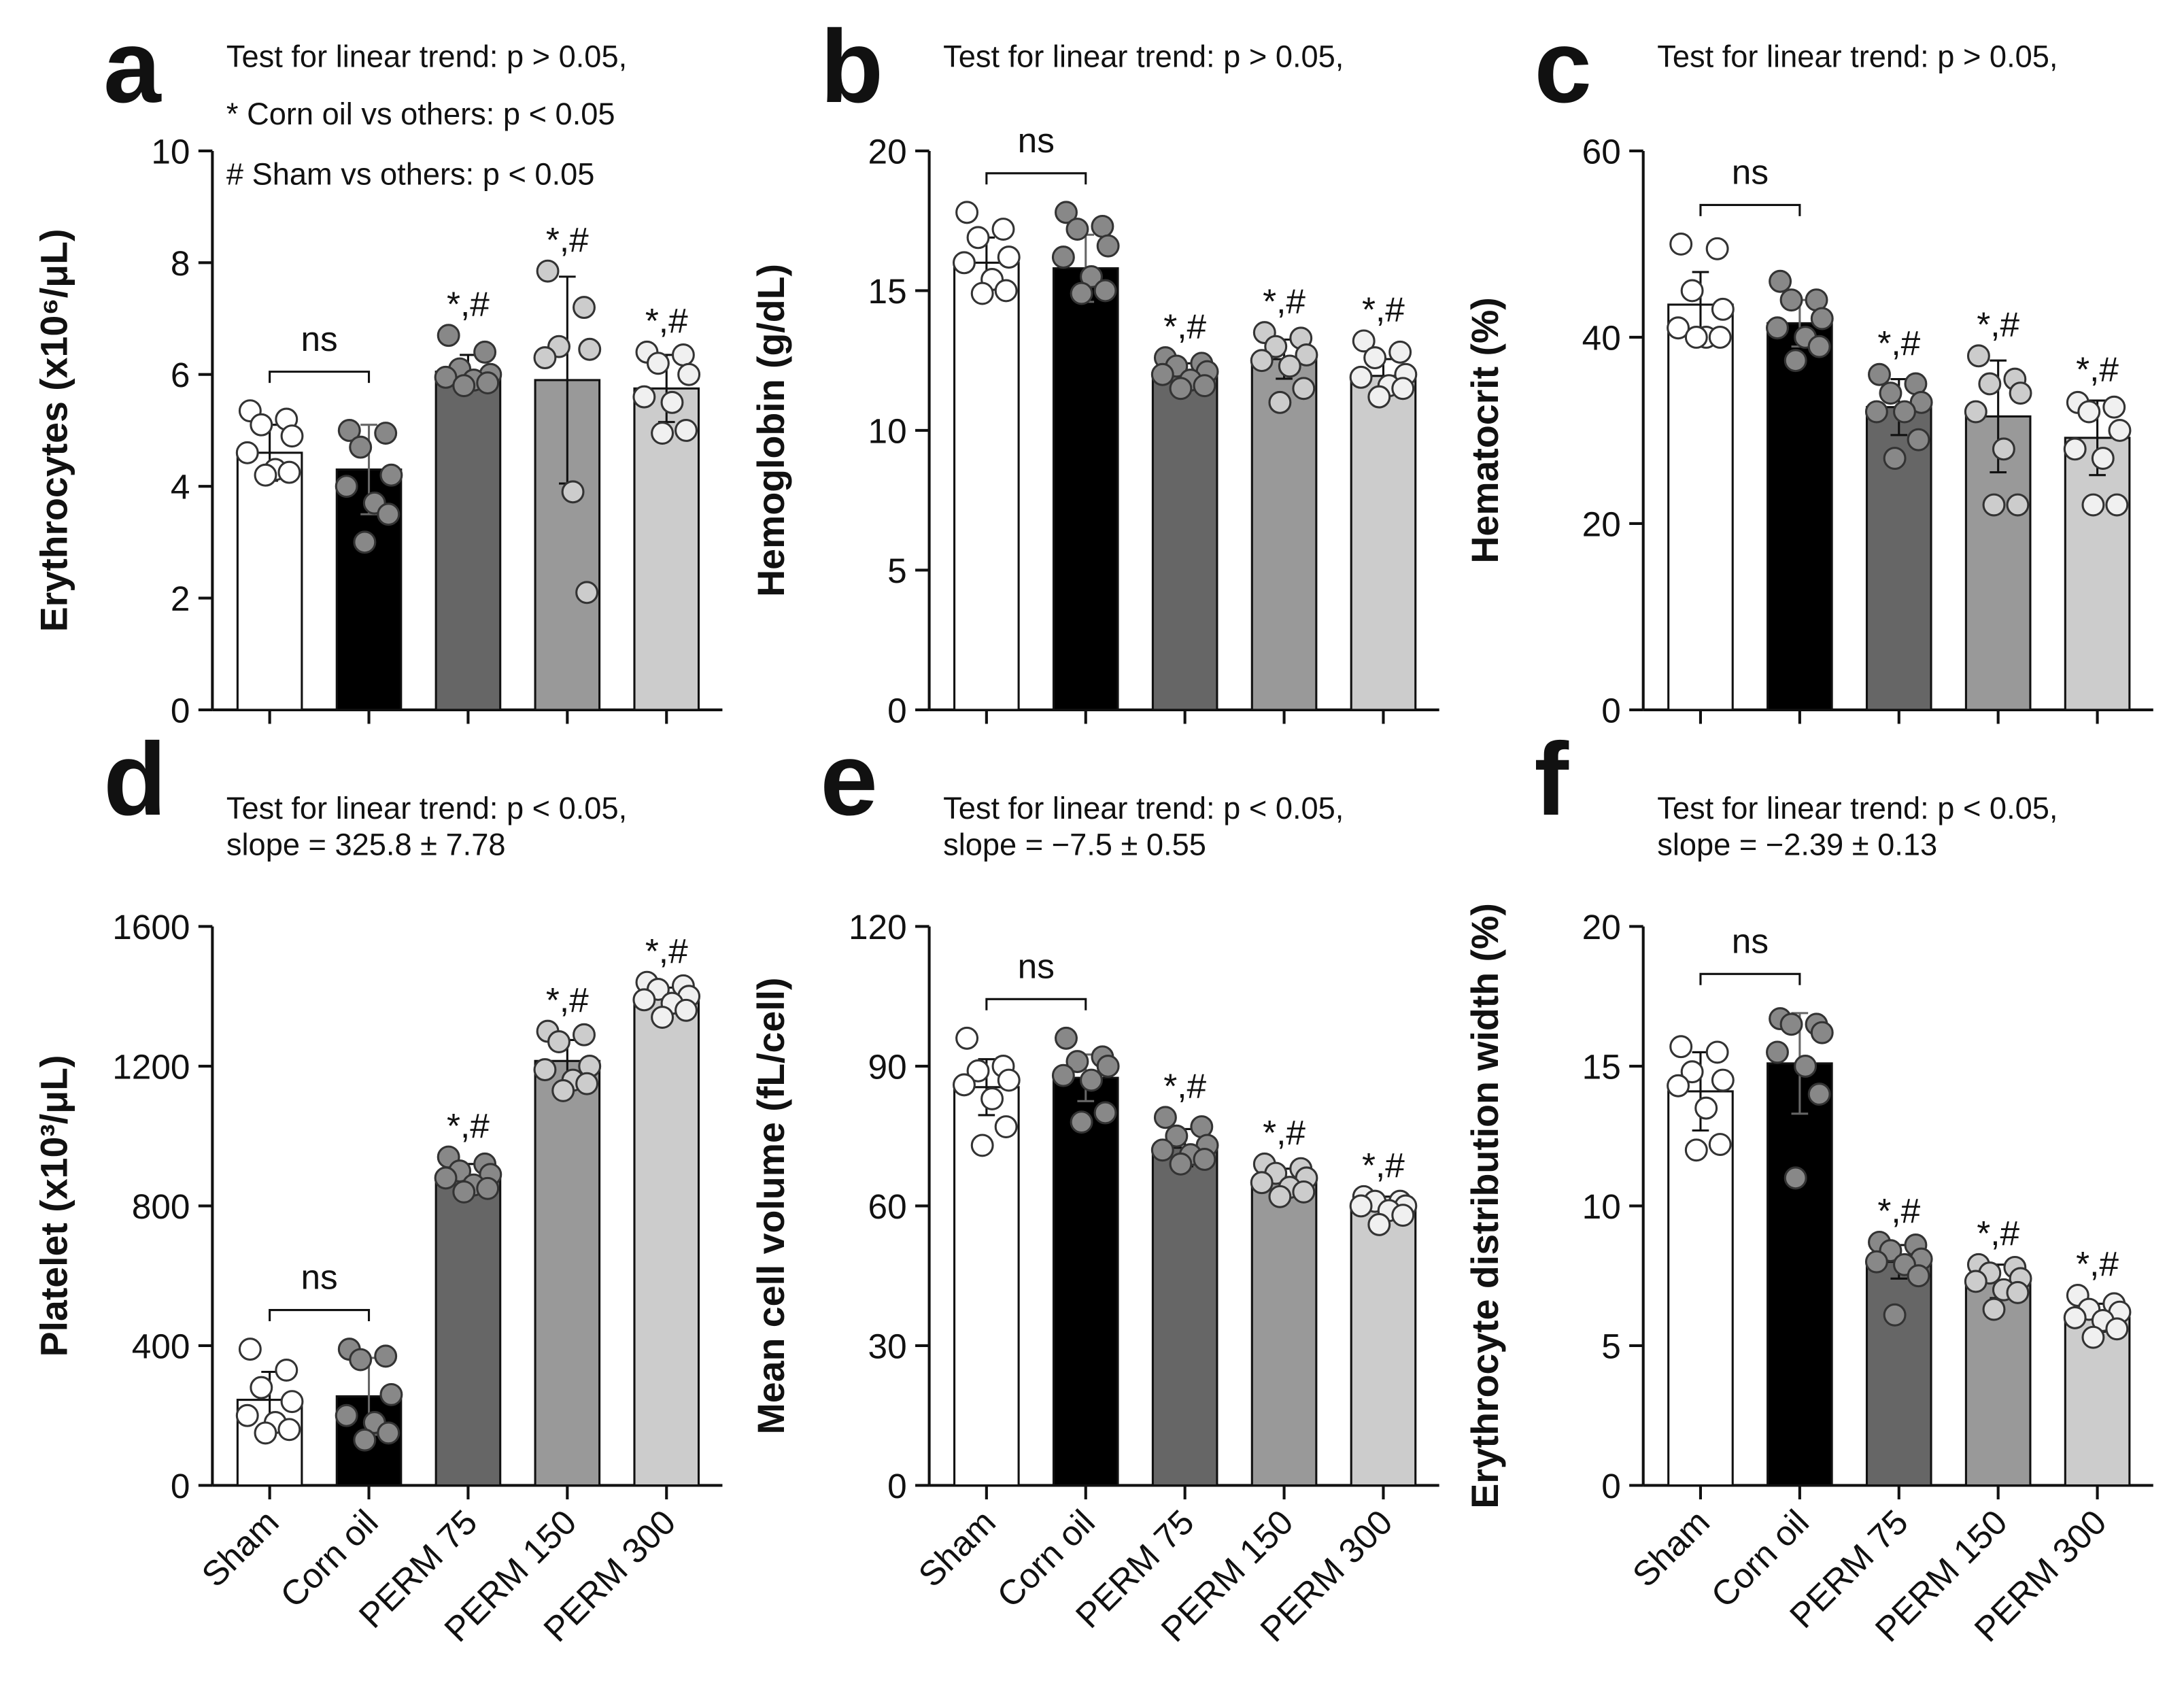  I want to click on y-axis-label: Hematocrit (%), so click(1485, 430).